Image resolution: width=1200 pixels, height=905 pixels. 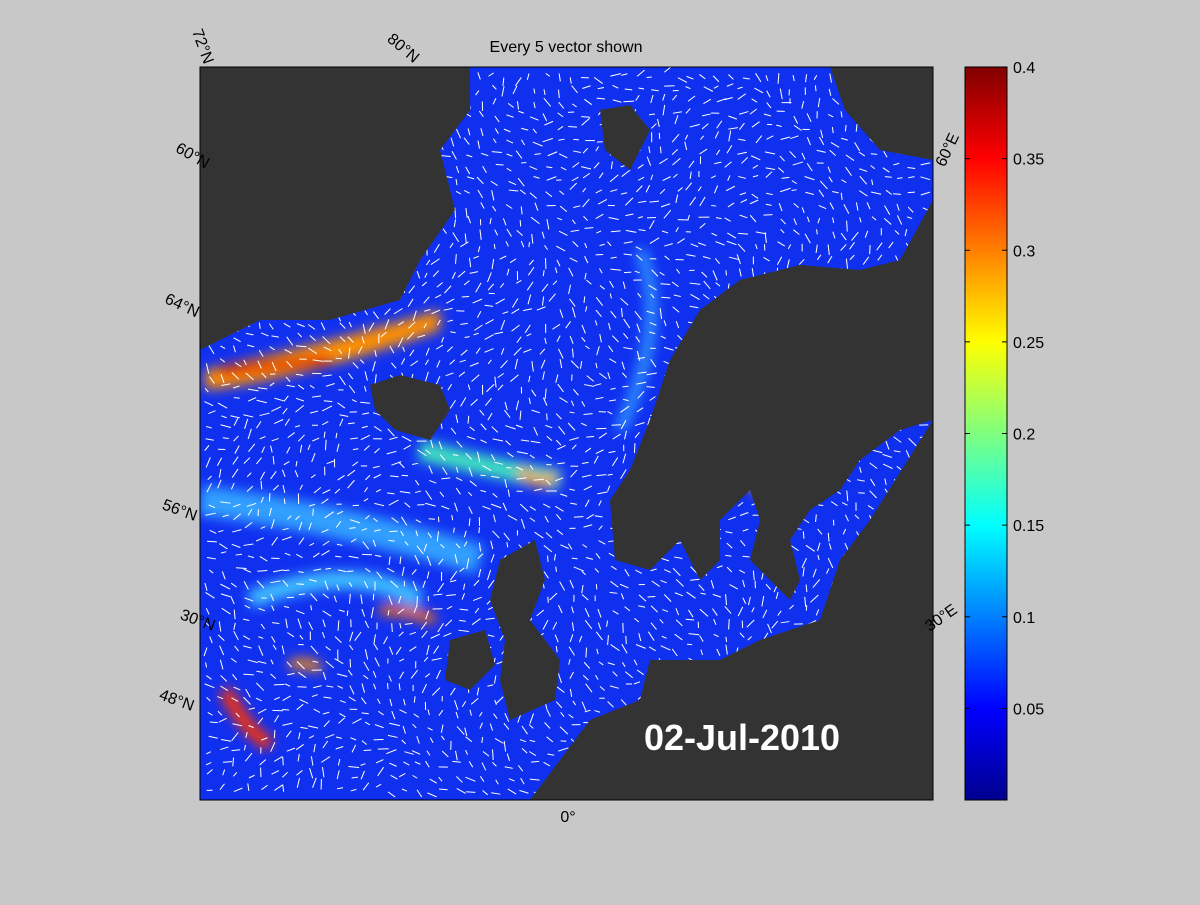 What do you see at coordinates (742, 737) in the screenshot?
I see `date-label: 02-Jul-2010` at bounding box center [742, 737].